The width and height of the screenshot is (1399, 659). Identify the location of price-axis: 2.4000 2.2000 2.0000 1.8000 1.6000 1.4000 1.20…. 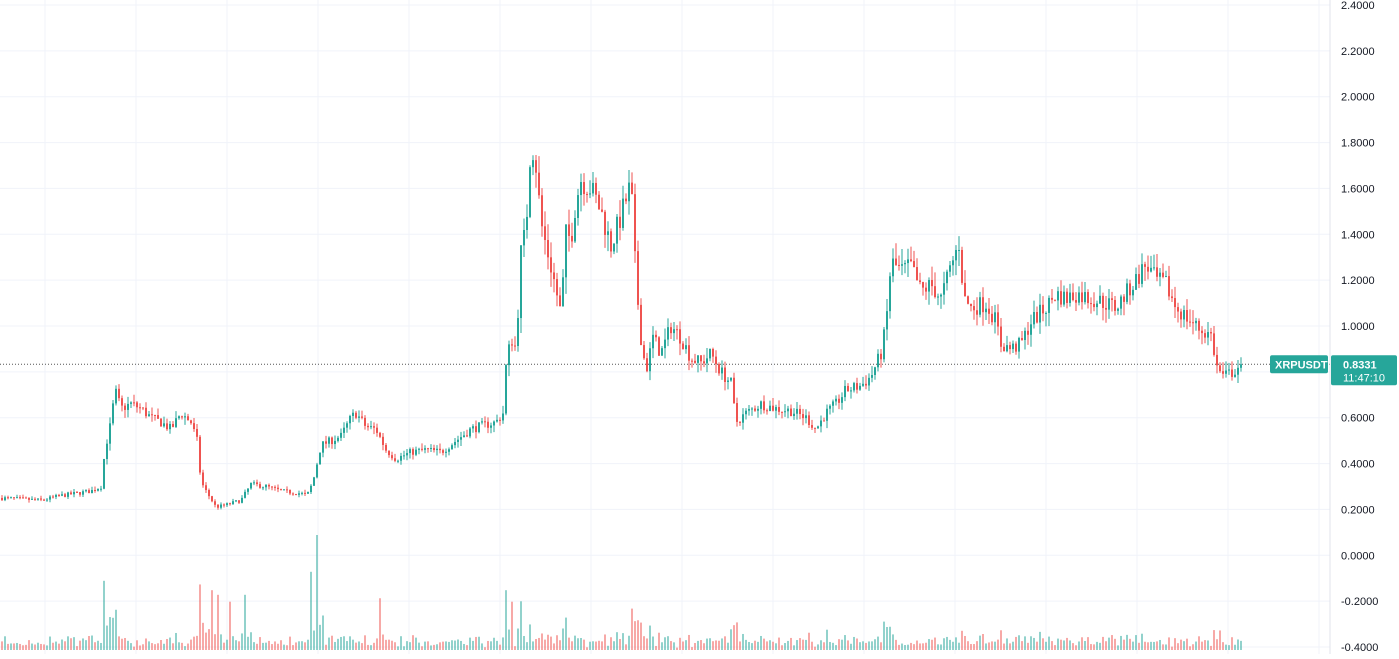
(1359, 327).